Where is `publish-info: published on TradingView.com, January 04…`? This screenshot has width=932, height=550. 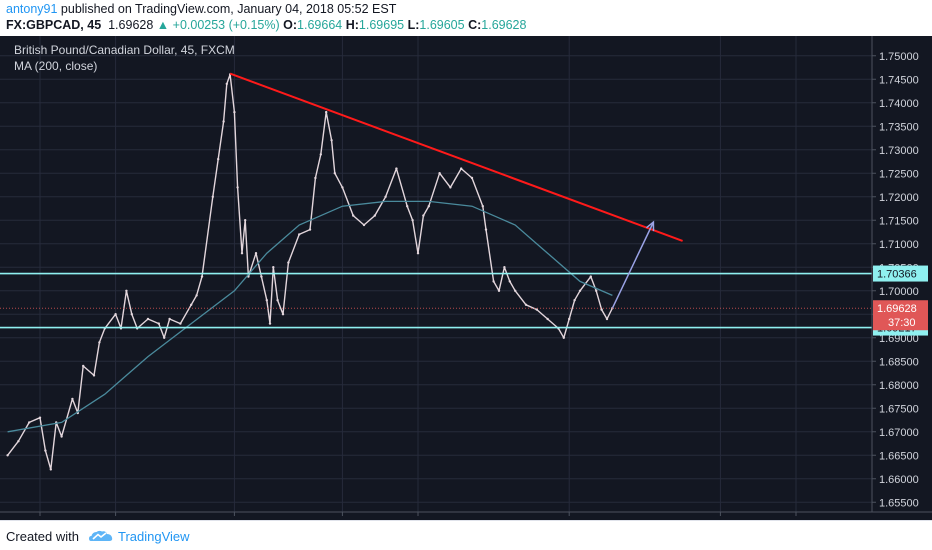
publish-info: published on TradingView.com, January 04… is located at coordinates (228, 9).